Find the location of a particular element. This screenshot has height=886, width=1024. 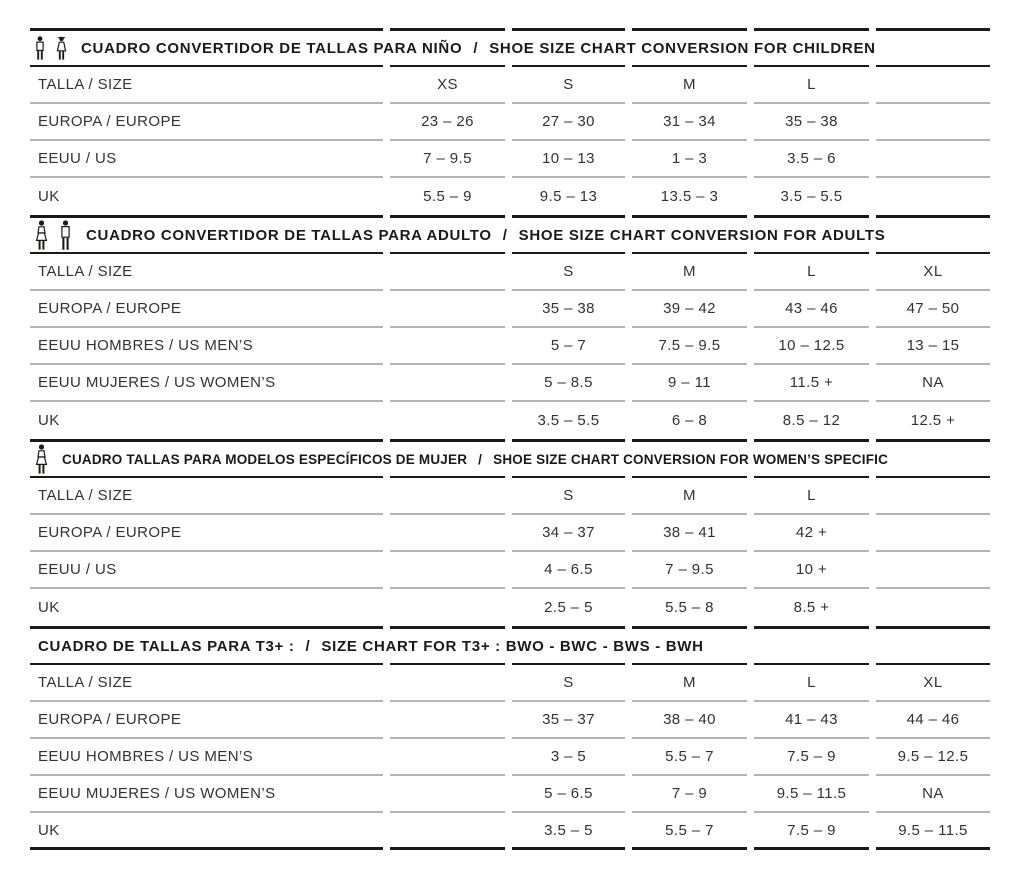

size-cell: 8.5 + is located at coordinates (811, 607).